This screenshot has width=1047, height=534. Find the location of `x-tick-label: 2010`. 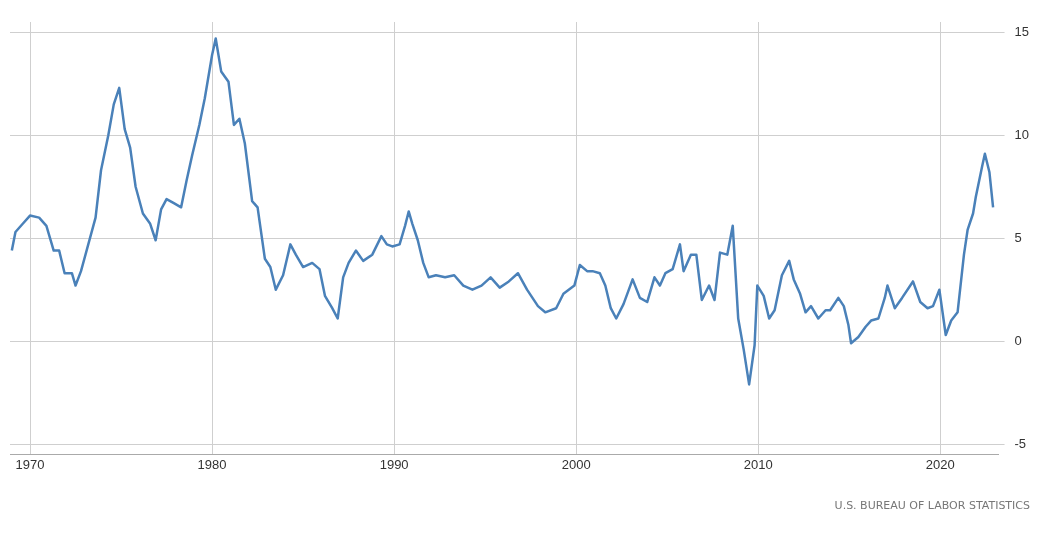

x-tick-label: 2010 is located at coordinates (758, 464).